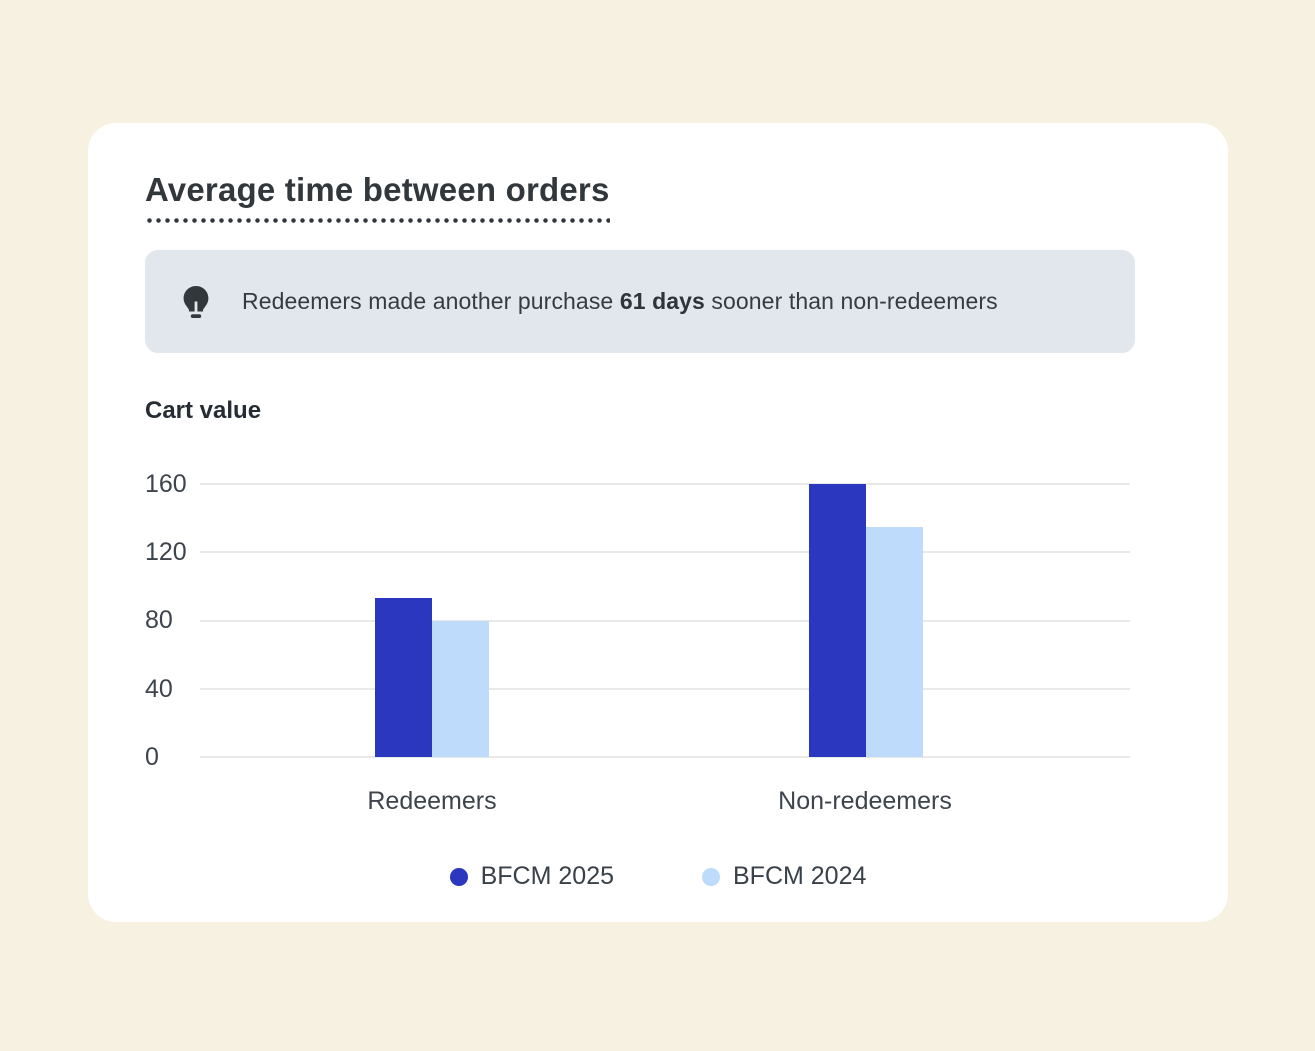 This screenshot has height=1051, width=1315. I want to click on chart-axis-title: Cart value, so click(203, 410).